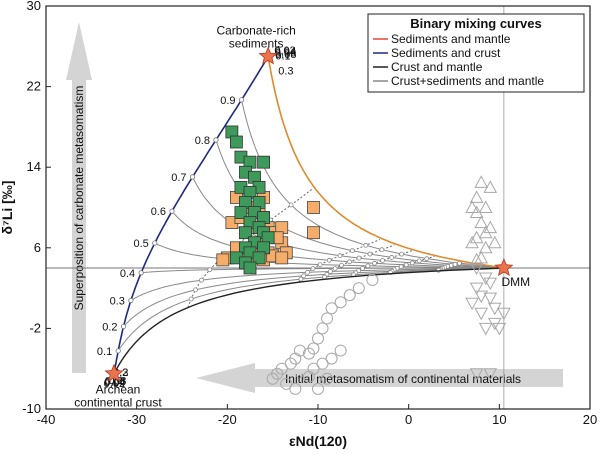 The height and width of the screenshot is (454, 600). What do you see at coordinates (79, 51) in the screenshot?
I see `arrow-up-head` at bounding box center [79, 51].